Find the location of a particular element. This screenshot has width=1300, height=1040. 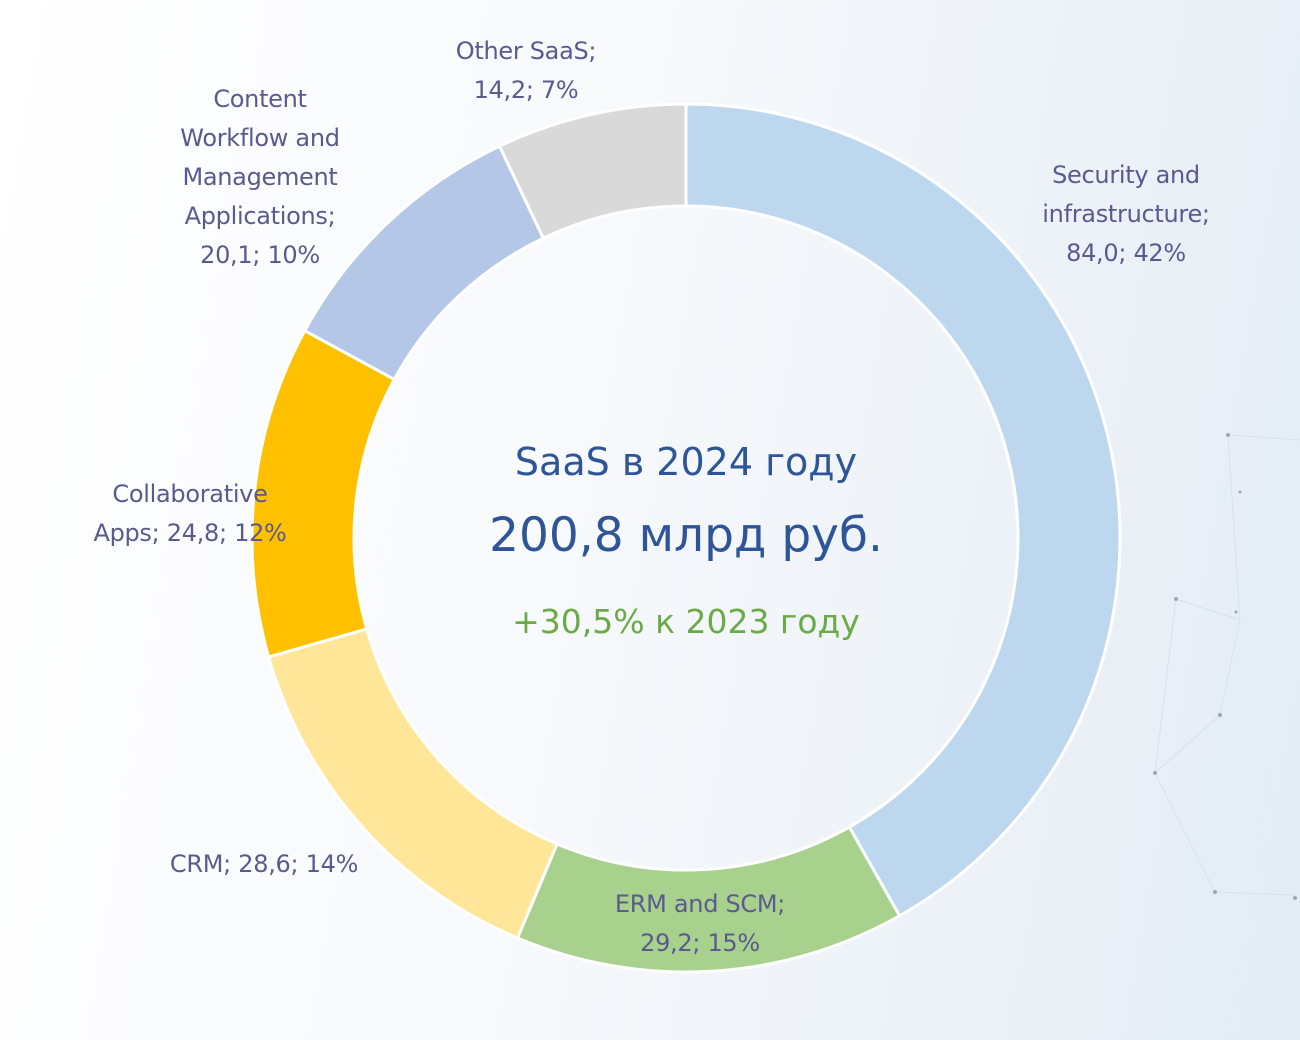

slice-label-line: Applications; is located at coordinates (260, 216).